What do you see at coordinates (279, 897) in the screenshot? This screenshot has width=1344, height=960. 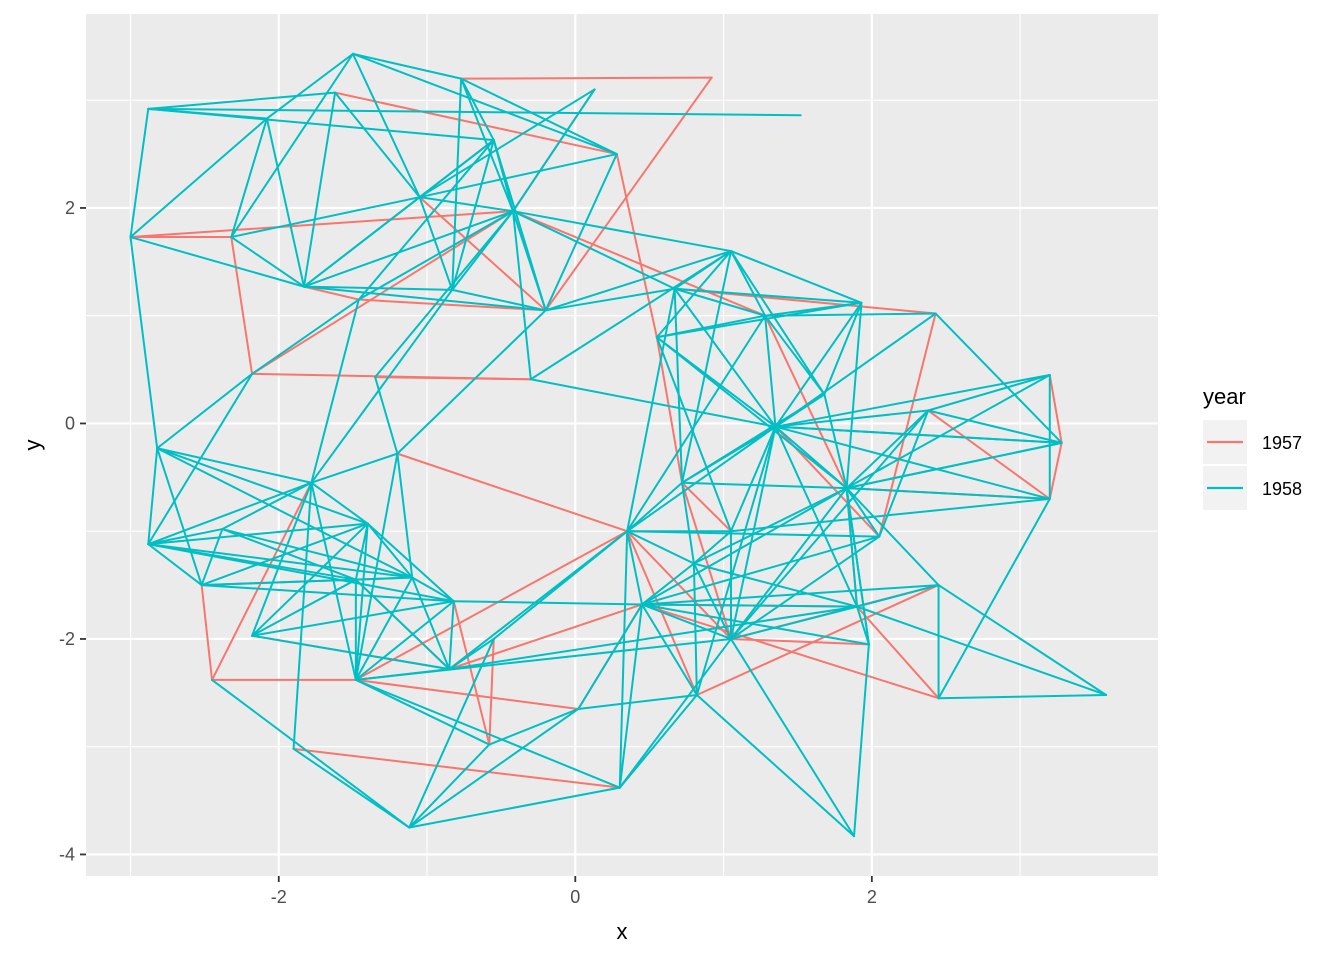 I see `x-tick-label-0: -2` at bounding box center [279, 897].